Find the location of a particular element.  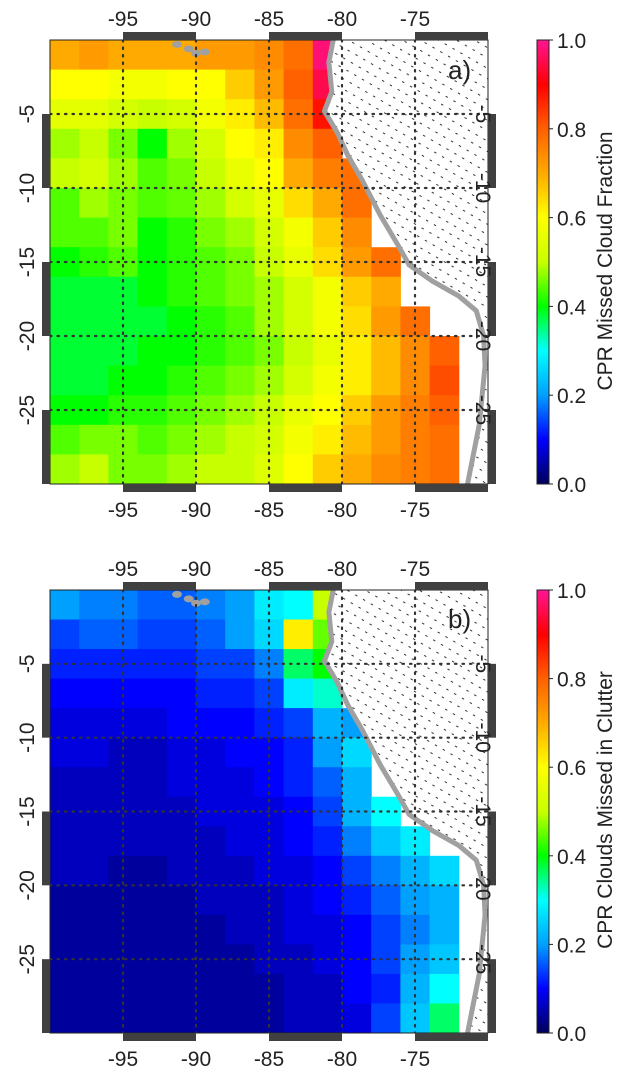

lon-tick-label-top: -90 is located at coordinates (196, 19).